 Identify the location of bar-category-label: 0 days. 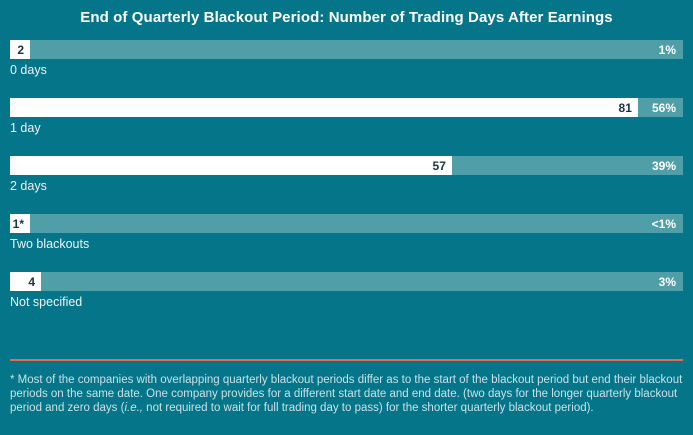
(28, 70).